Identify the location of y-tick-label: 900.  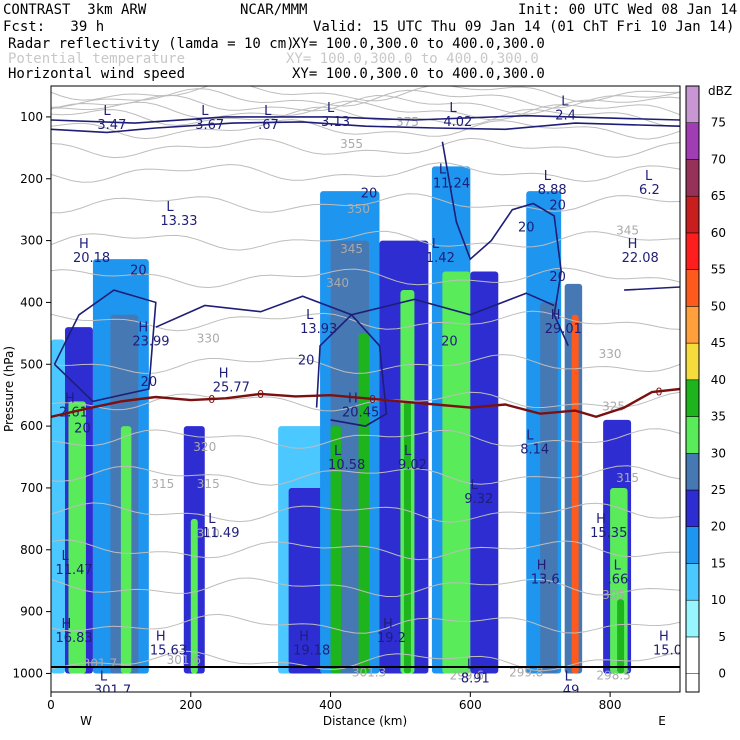
(31, 612).